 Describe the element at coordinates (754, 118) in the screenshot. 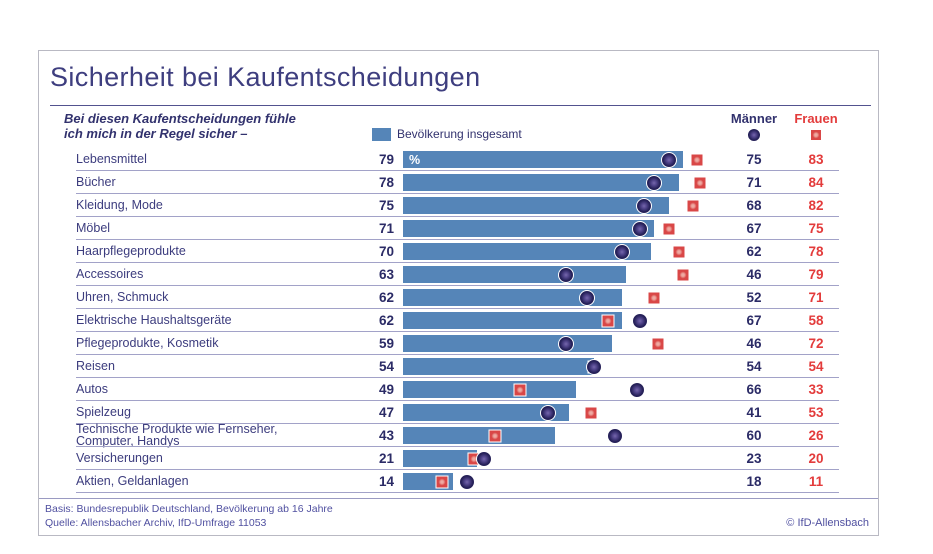

I see `column-header-men: Männer` at that location.